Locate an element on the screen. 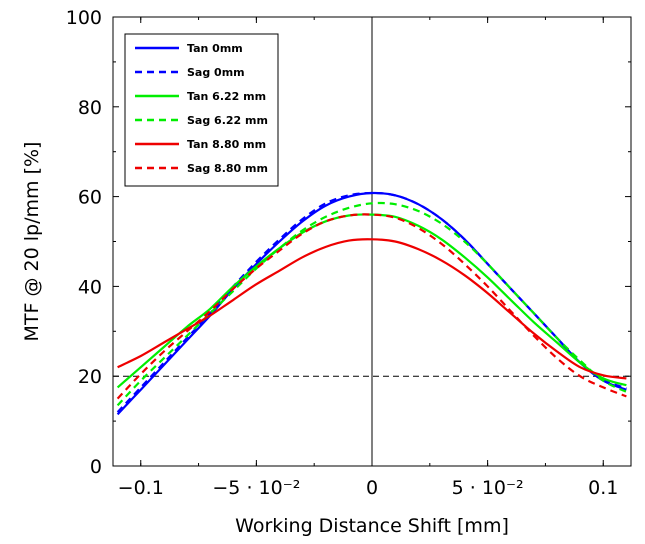 The height and width of the screenshot is (544, 645). y-tick-label: 100 is located at coordinates (84, 18).